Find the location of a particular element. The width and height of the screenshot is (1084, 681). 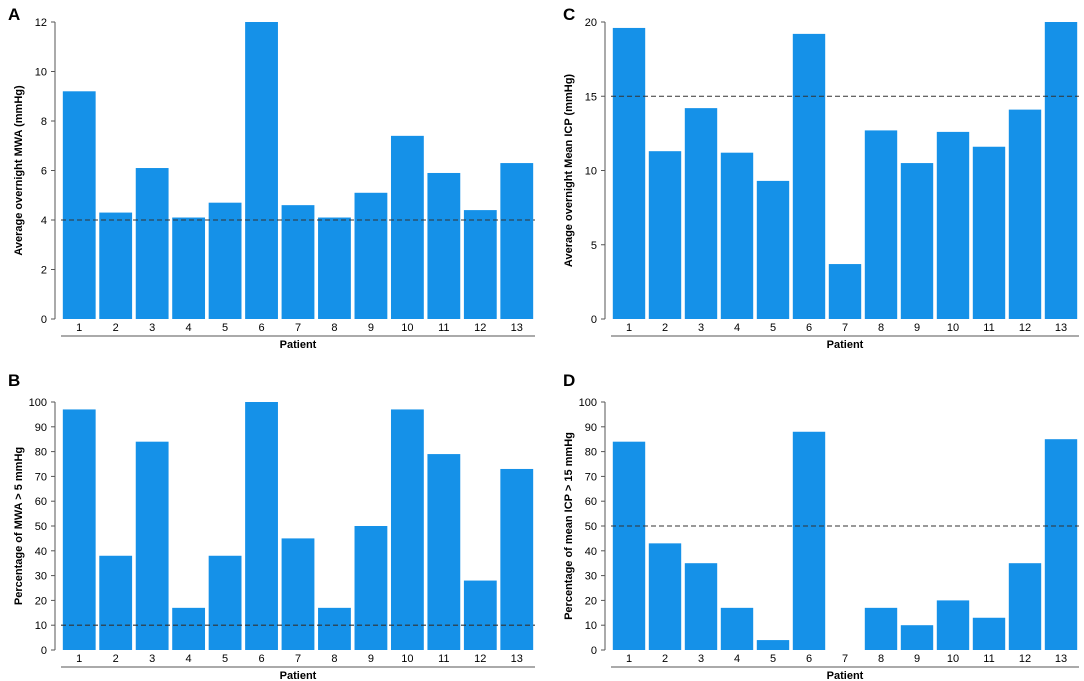

y-tick-label: 8 is located at coordinates (44, 122).